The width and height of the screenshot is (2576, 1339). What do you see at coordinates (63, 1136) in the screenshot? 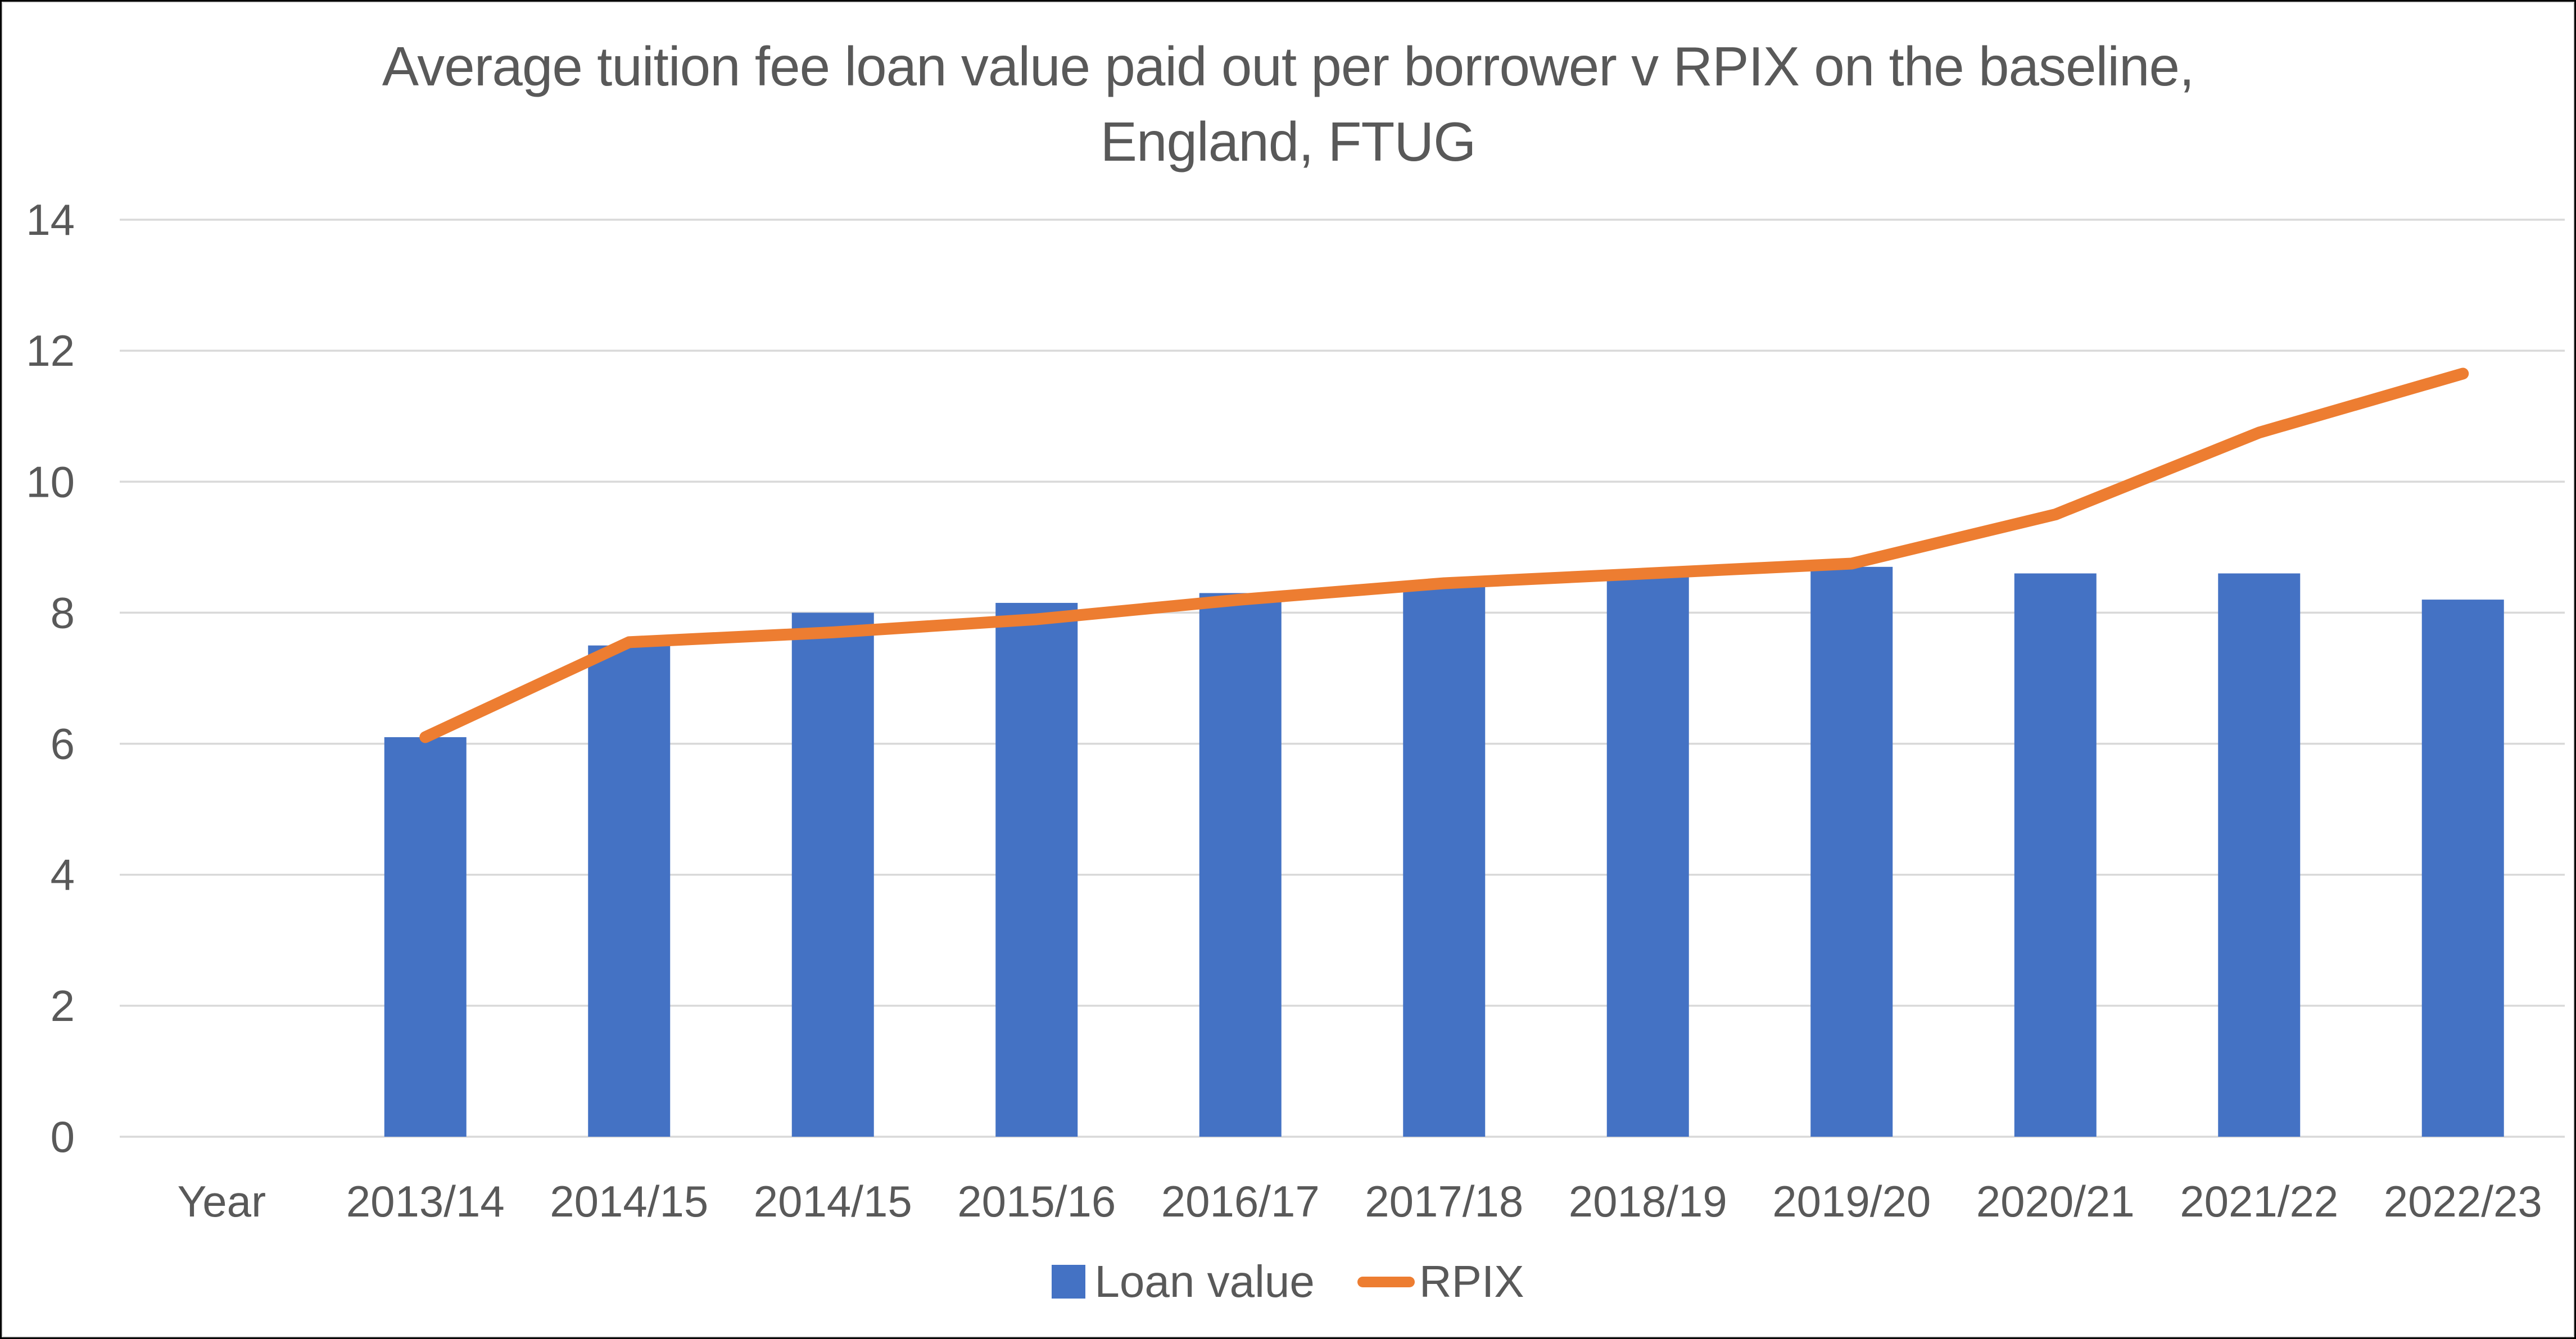
I see `y-axis-tick-label: 0` at bounding box center [63, 1136].